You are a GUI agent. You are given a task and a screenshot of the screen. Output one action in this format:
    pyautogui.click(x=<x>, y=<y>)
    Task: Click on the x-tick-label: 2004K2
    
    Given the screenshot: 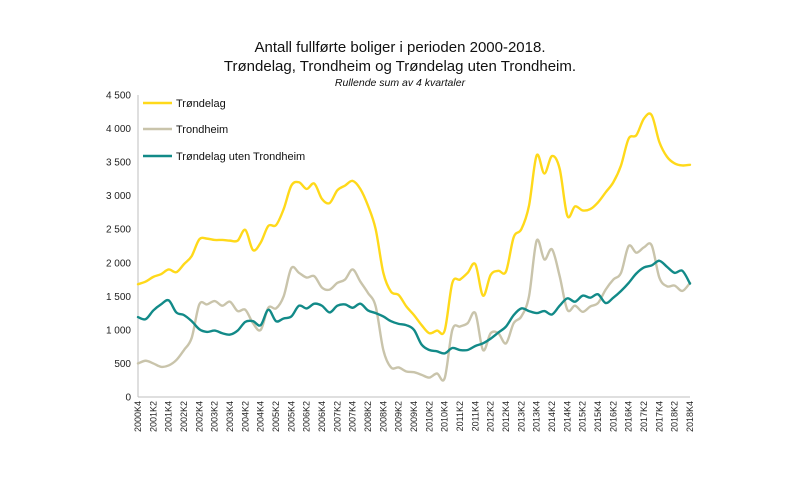 What is the action you would take?
    pyautogui.click(x=245, y=416)
    